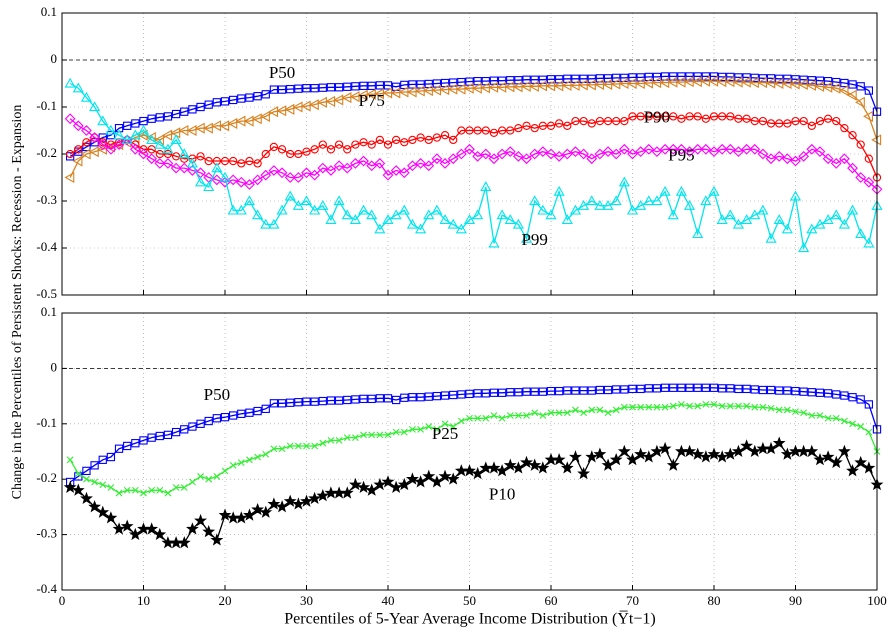 This screenshot has width=888, height=634. I want to click on y-tick-label: -0.5, so click(46, 293).